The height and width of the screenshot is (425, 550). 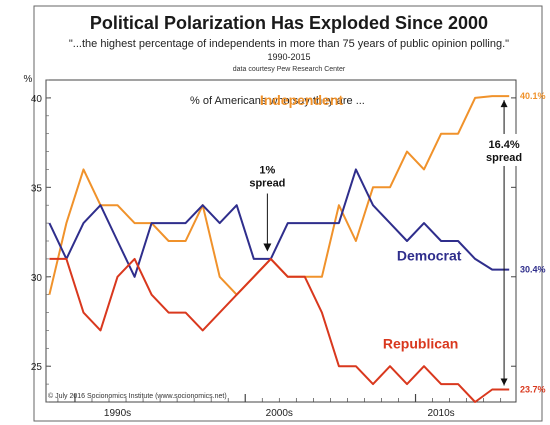 What do you see at coordinates (288, 57) in the screenshot?
I see `date-range: 1990-2015` at bounding box center [288, 57].